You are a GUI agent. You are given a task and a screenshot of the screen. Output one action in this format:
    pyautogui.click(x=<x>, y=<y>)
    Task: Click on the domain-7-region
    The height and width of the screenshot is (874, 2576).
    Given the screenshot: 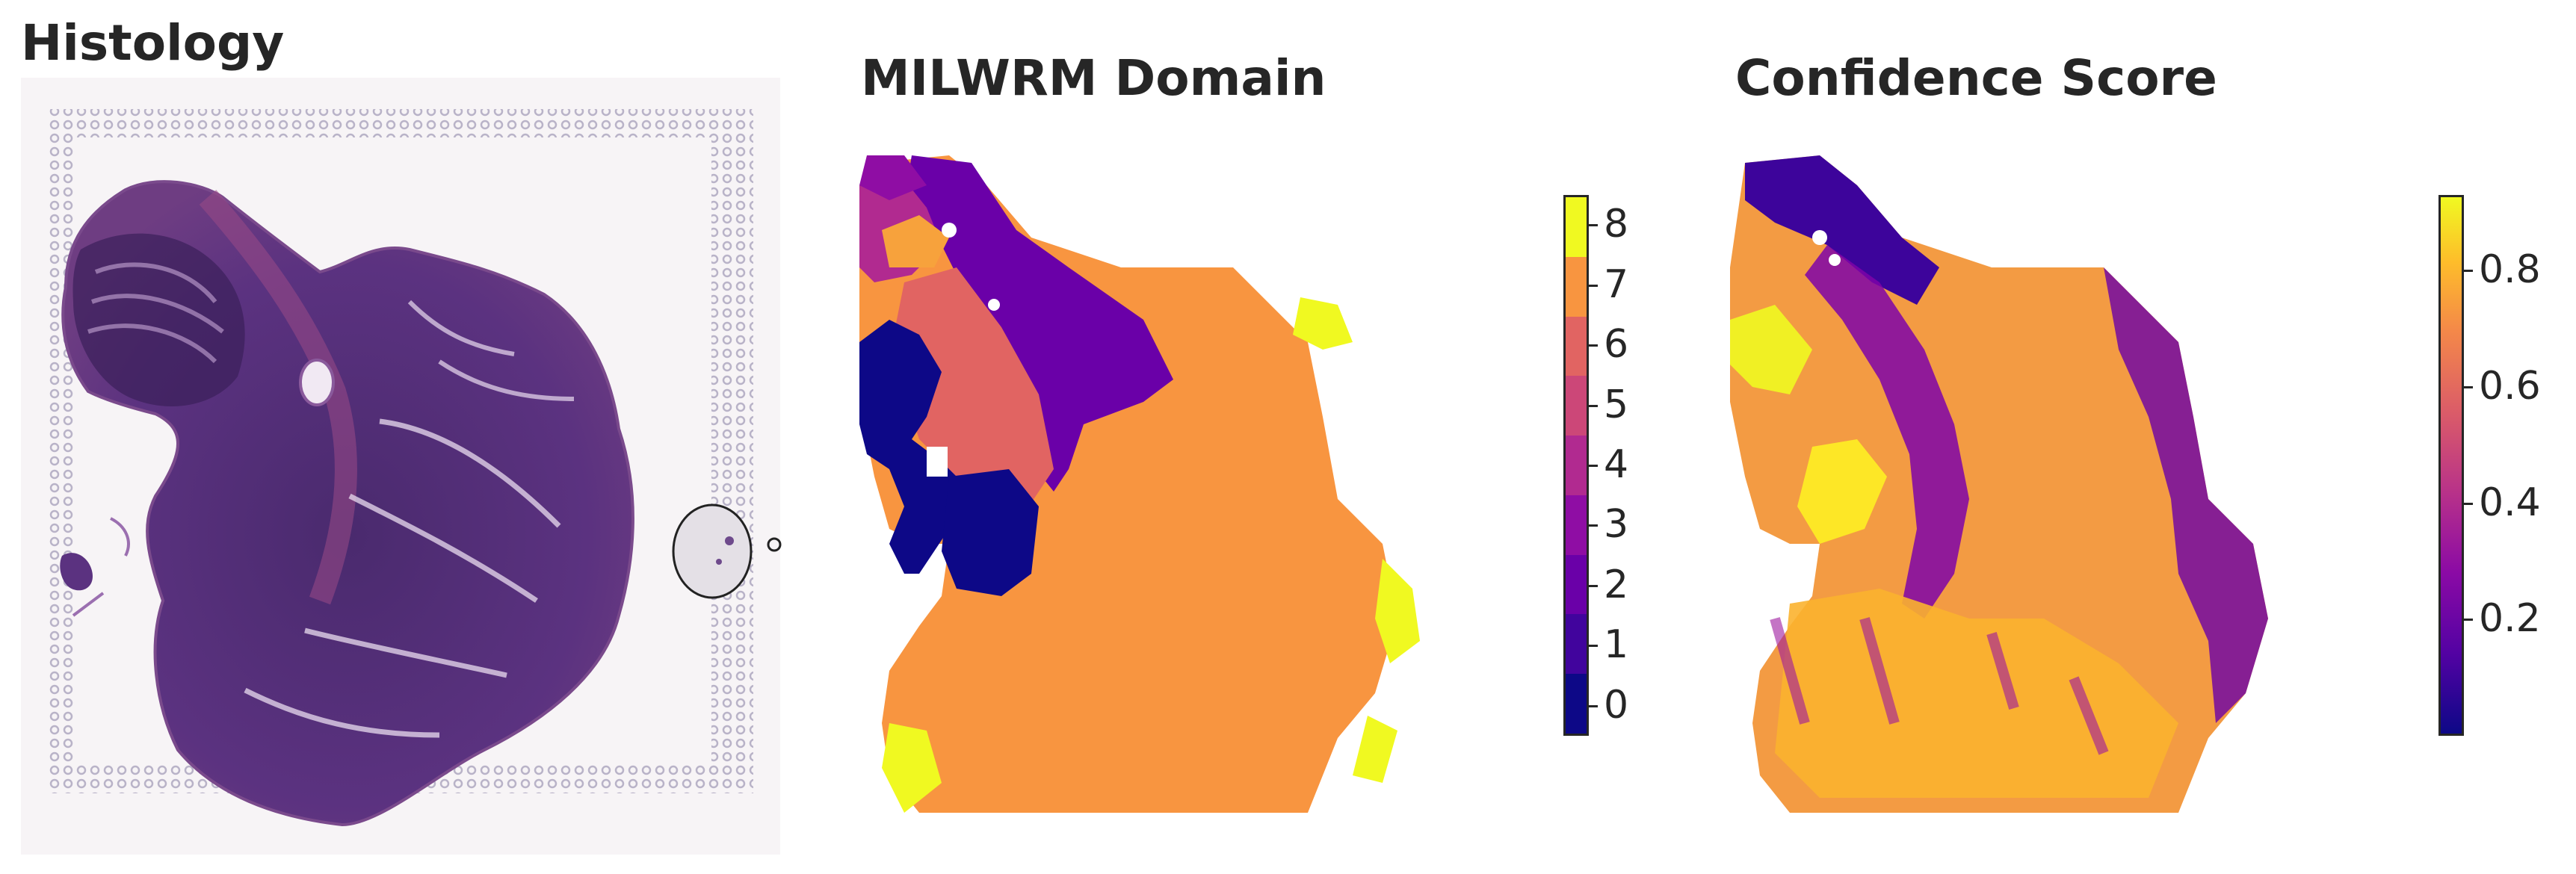 What is the action you would take?
    pyautogui.click(x=916, y=241)
    